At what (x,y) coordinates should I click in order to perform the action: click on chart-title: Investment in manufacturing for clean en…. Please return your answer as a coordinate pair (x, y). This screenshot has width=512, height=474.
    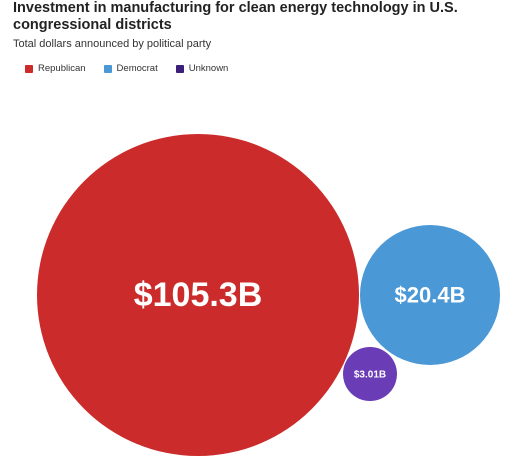
    Looking at the image, I should click on (235, 16).